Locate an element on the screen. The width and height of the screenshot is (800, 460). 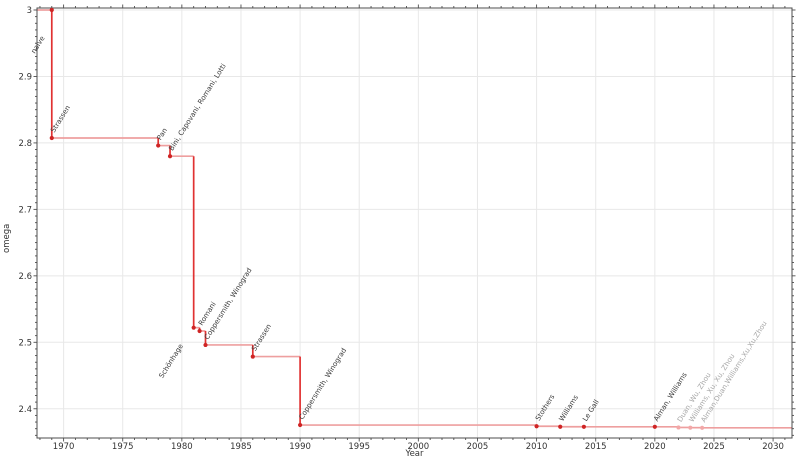
x-tick-label: 2030 is located at coordinates (773, 447).